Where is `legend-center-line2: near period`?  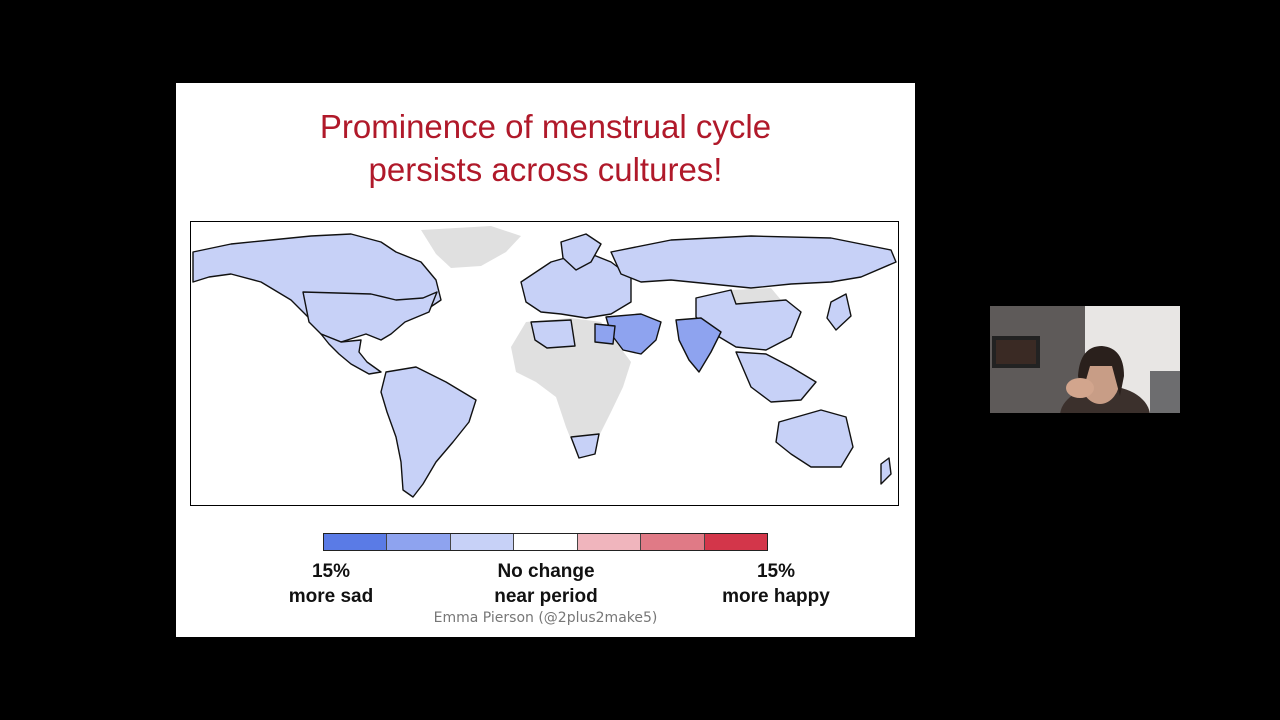 legend-center-line2: near period is located at coordinates (546, 596).